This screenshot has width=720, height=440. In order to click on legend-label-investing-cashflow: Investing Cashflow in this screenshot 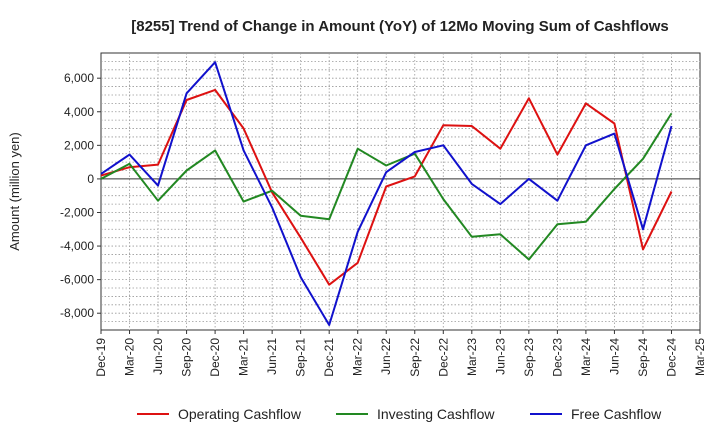, I will do `click(436, 414)`.